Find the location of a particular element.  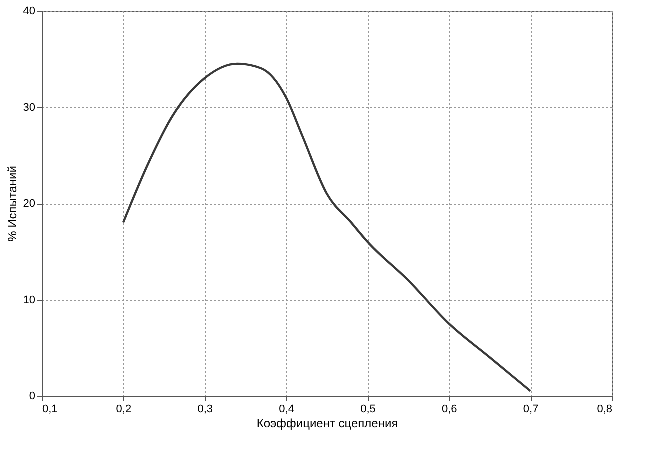

x-tick-label: 0,4 is located at coordinates (286, 410).